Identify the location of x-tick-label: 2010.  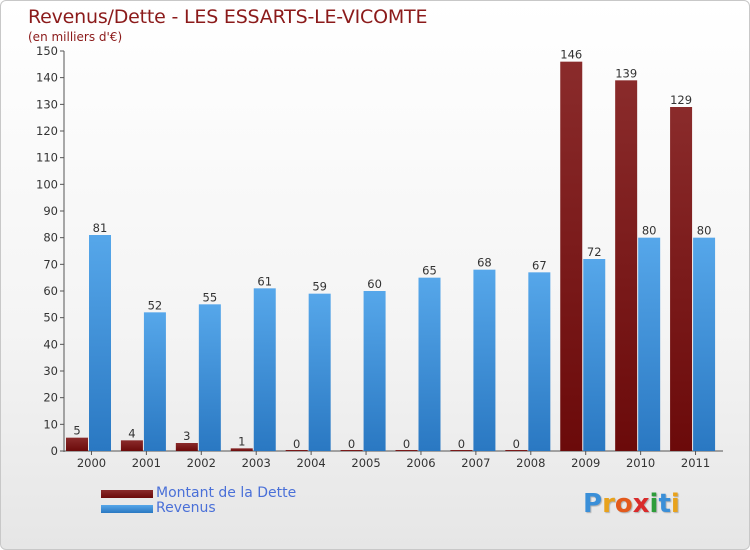
(640, 463).